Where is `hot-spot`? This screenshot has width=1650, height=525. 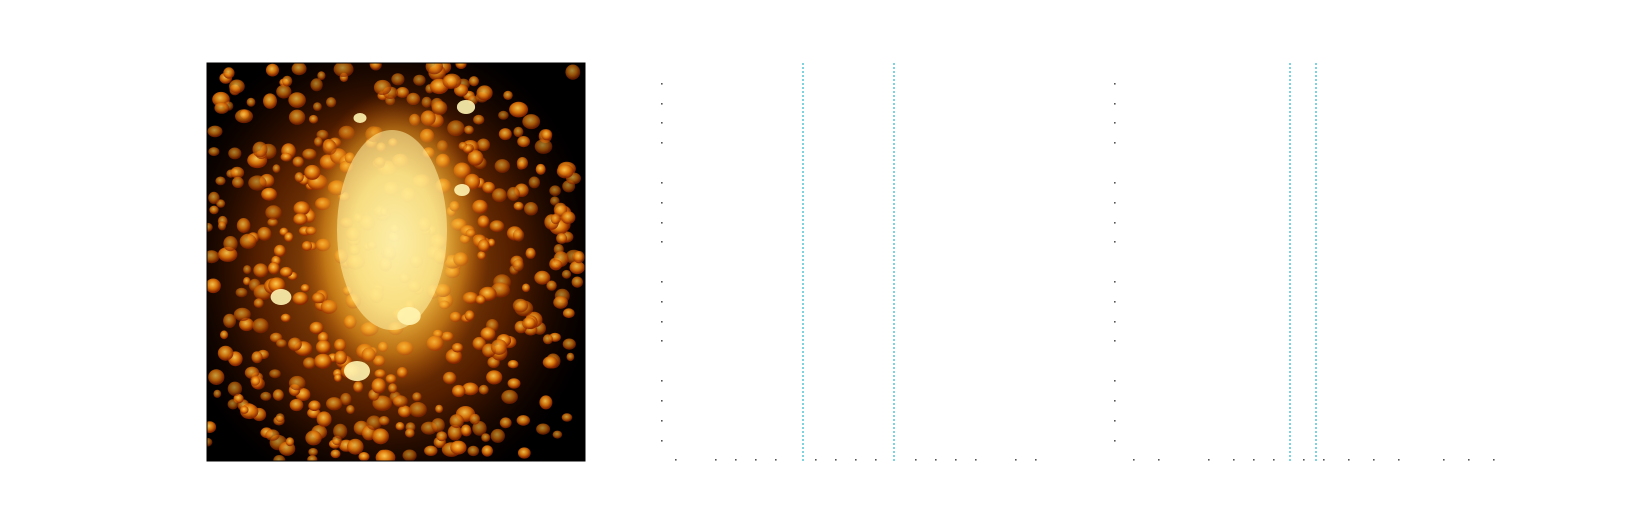
hot-spot is located at coordinates (360, 118).